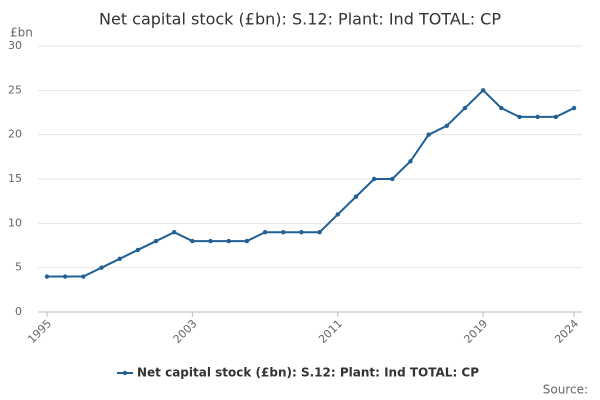  What do you see at coordinates (18, 267) in the screenshot?
I see `y-tick-label: 5` at bounding box center [18, 267].